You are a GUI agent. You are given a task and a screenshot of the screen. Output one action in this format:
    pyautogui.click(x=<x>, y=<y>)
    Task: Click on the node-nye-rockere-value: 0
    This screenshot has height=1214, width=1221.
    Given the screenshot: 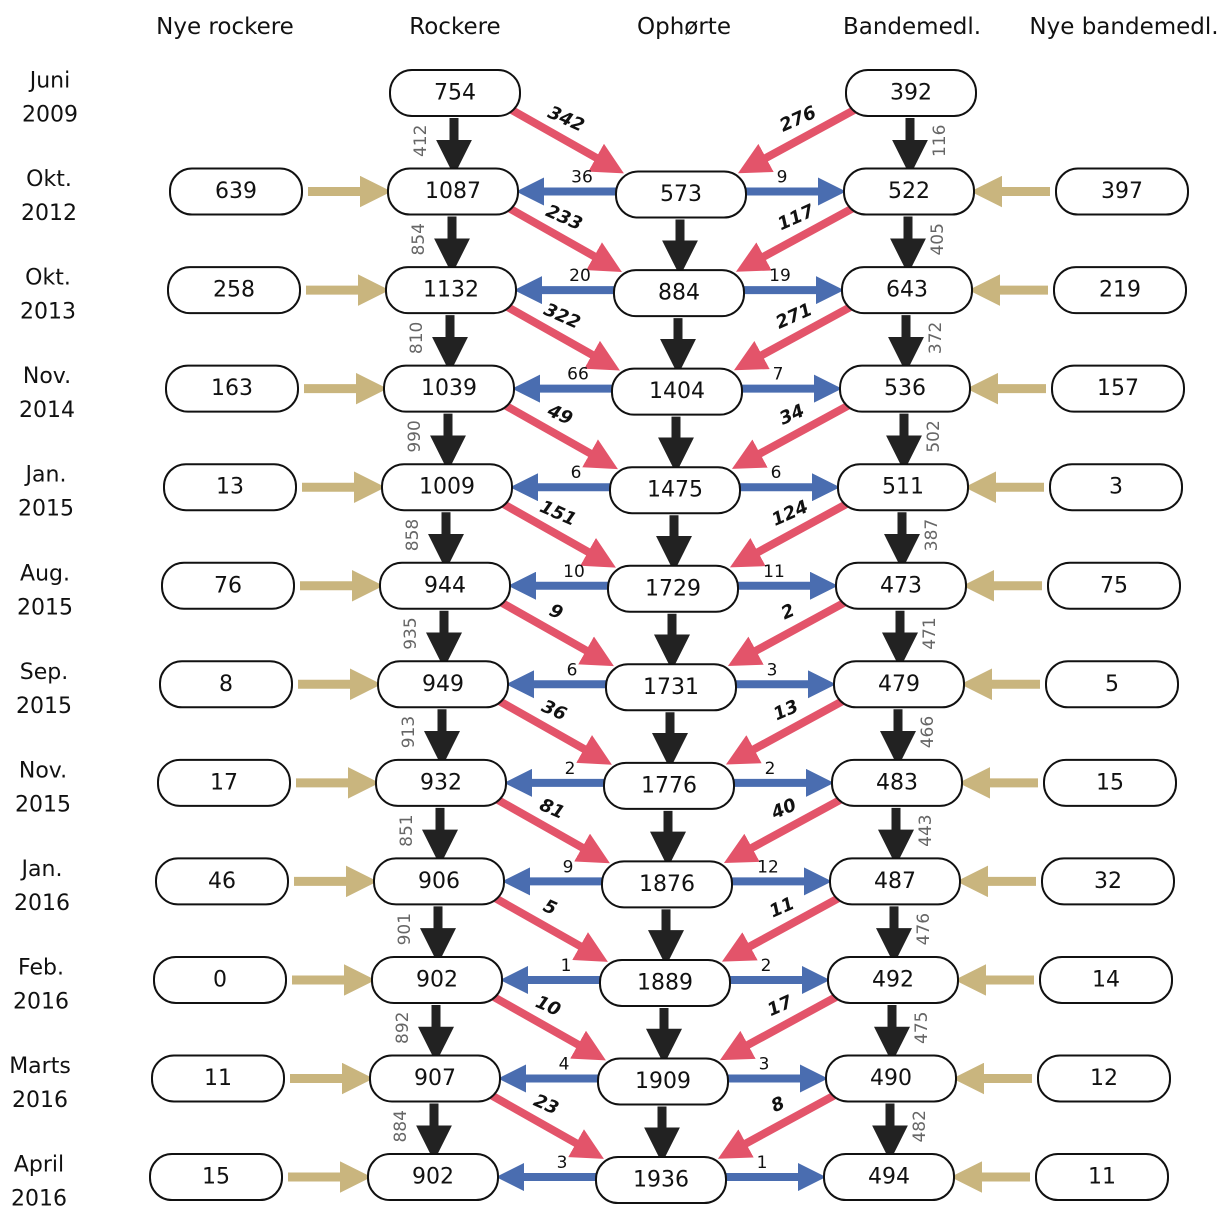 What is the action you would take?
    pyautogui.click(x=220, y=979)
    